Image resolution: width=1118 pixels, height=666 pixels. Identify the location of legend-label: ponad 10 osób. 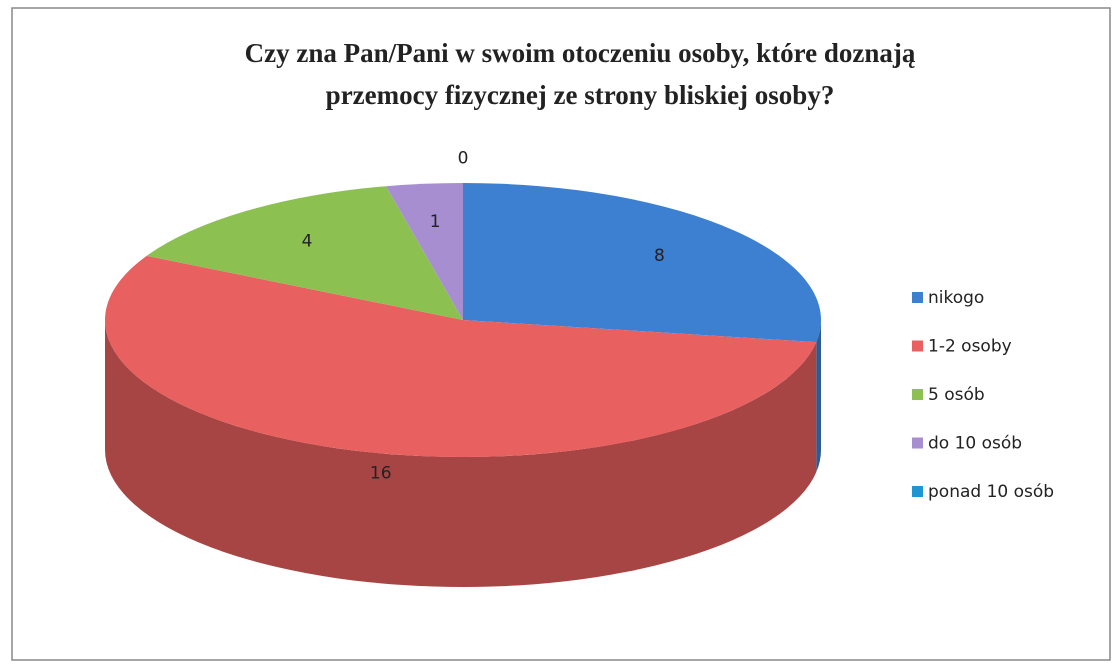
(991, 492).